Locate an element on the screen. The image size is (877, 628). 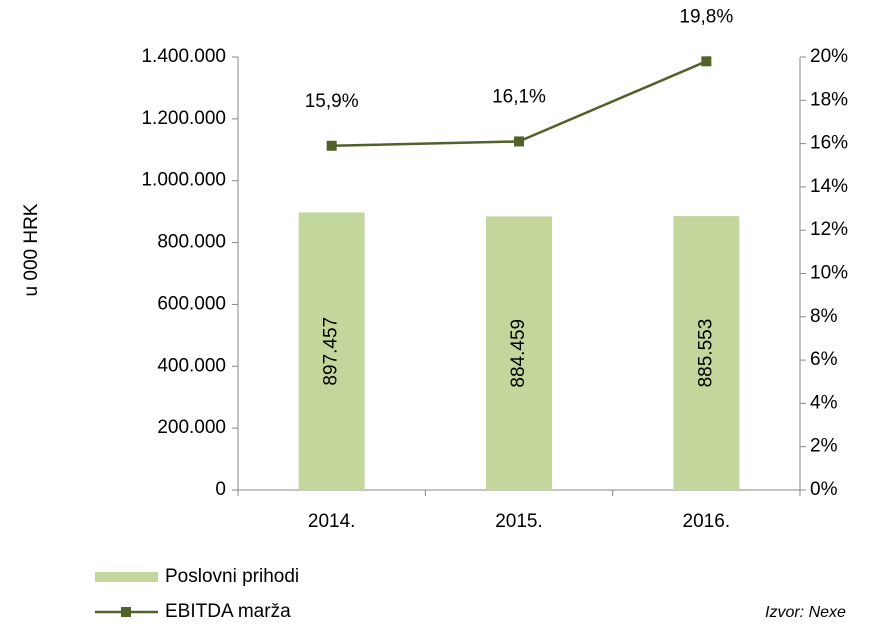
y2-tick-label: 12% is located at coordinates (829, 229).